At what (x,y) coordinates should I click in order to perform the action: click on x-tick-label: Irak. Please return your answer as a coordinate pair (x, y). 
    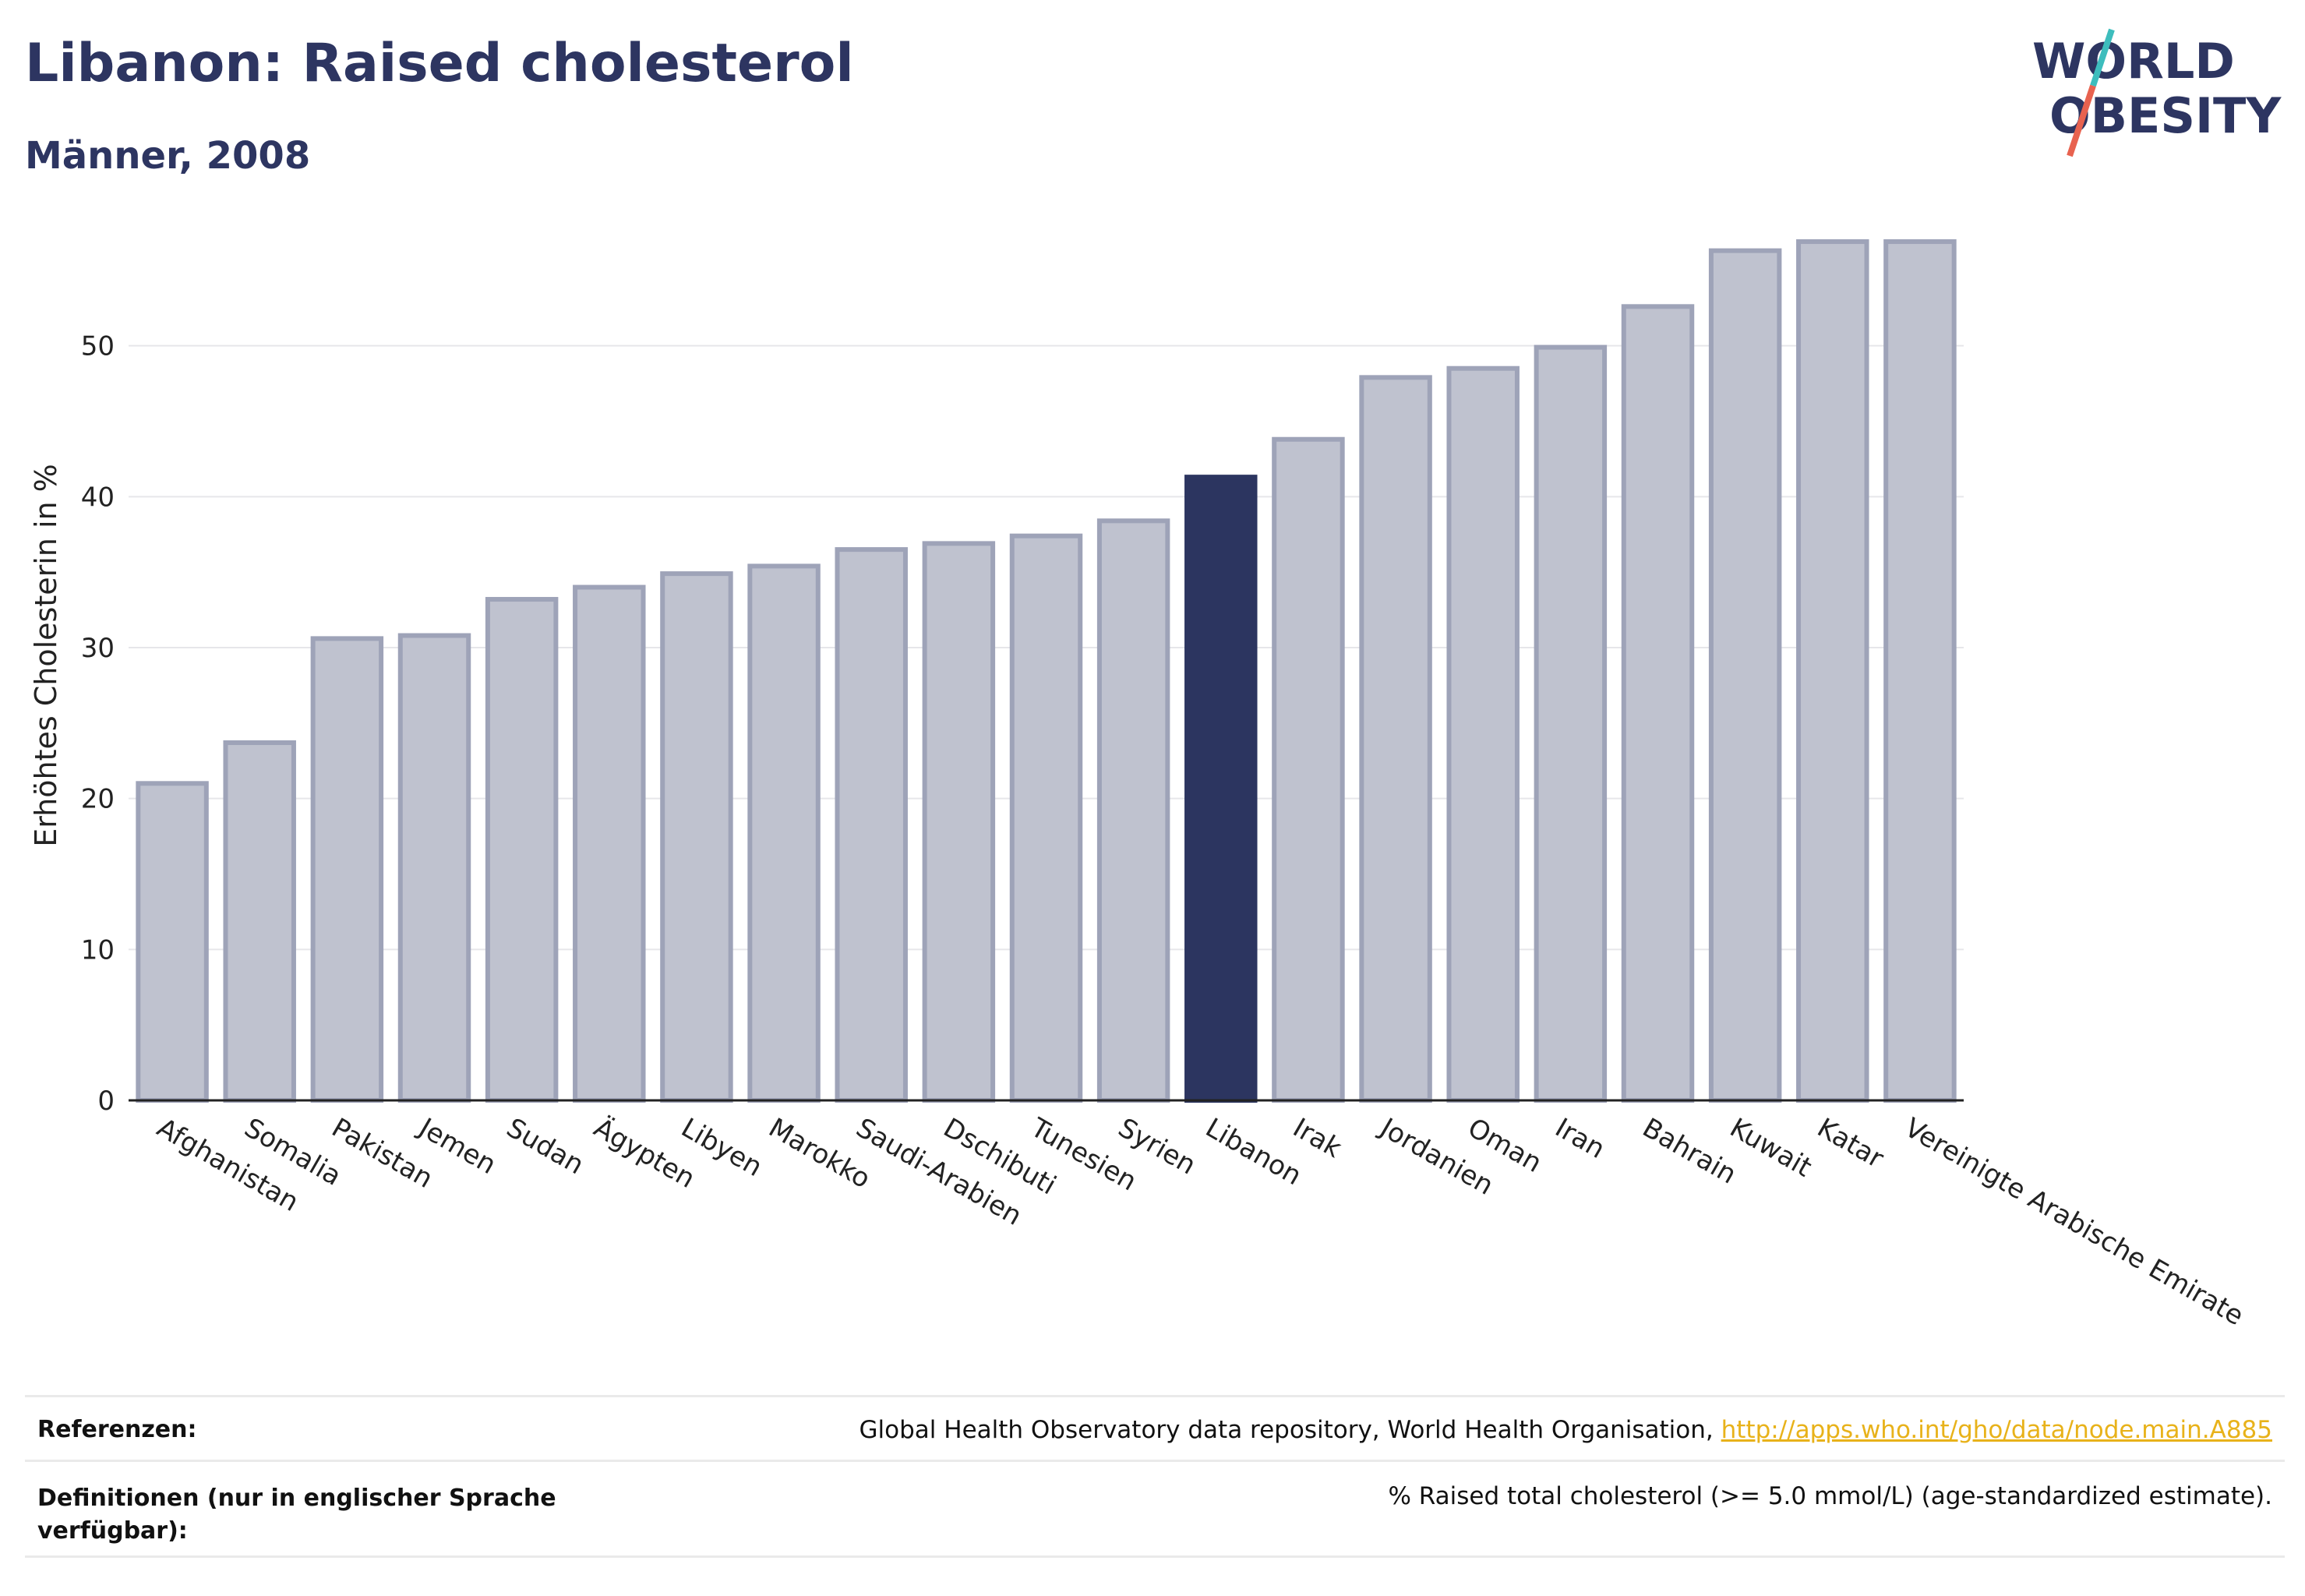
    Looking at the image, I should click on (1317, 1138).